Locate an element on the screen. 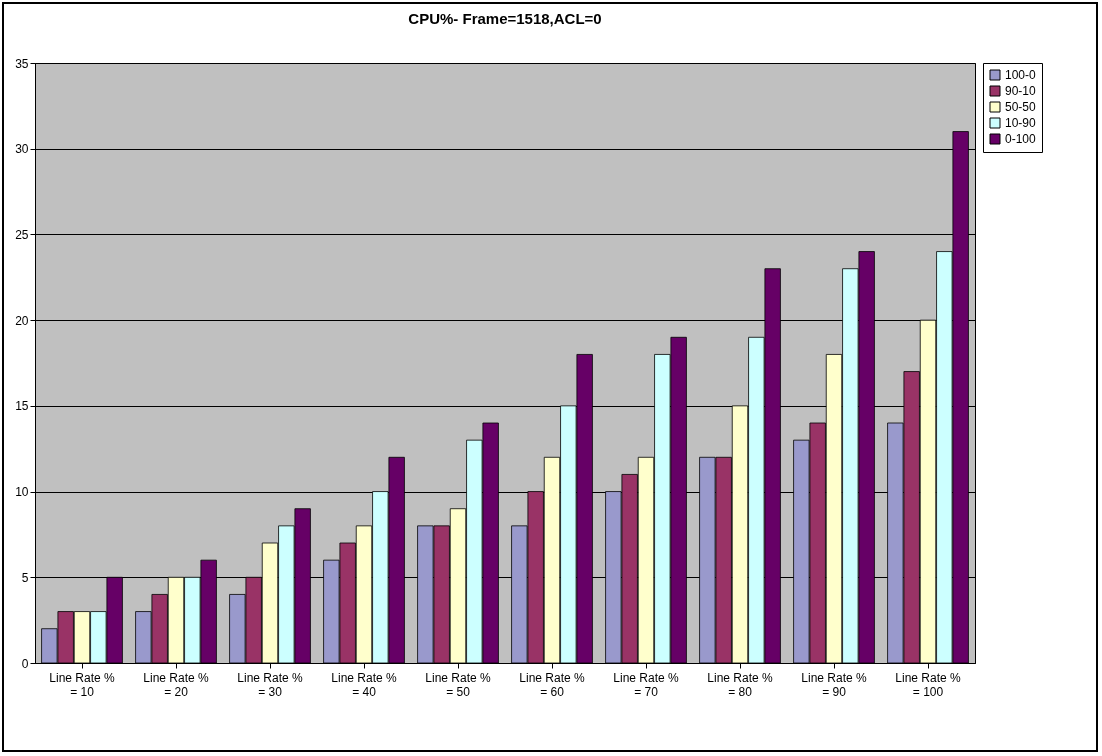 Image resolution: width=1102 pixels, height=756 pixels. x-tick-label: Line Rate % = 60 is located at coordinates (552, 684).